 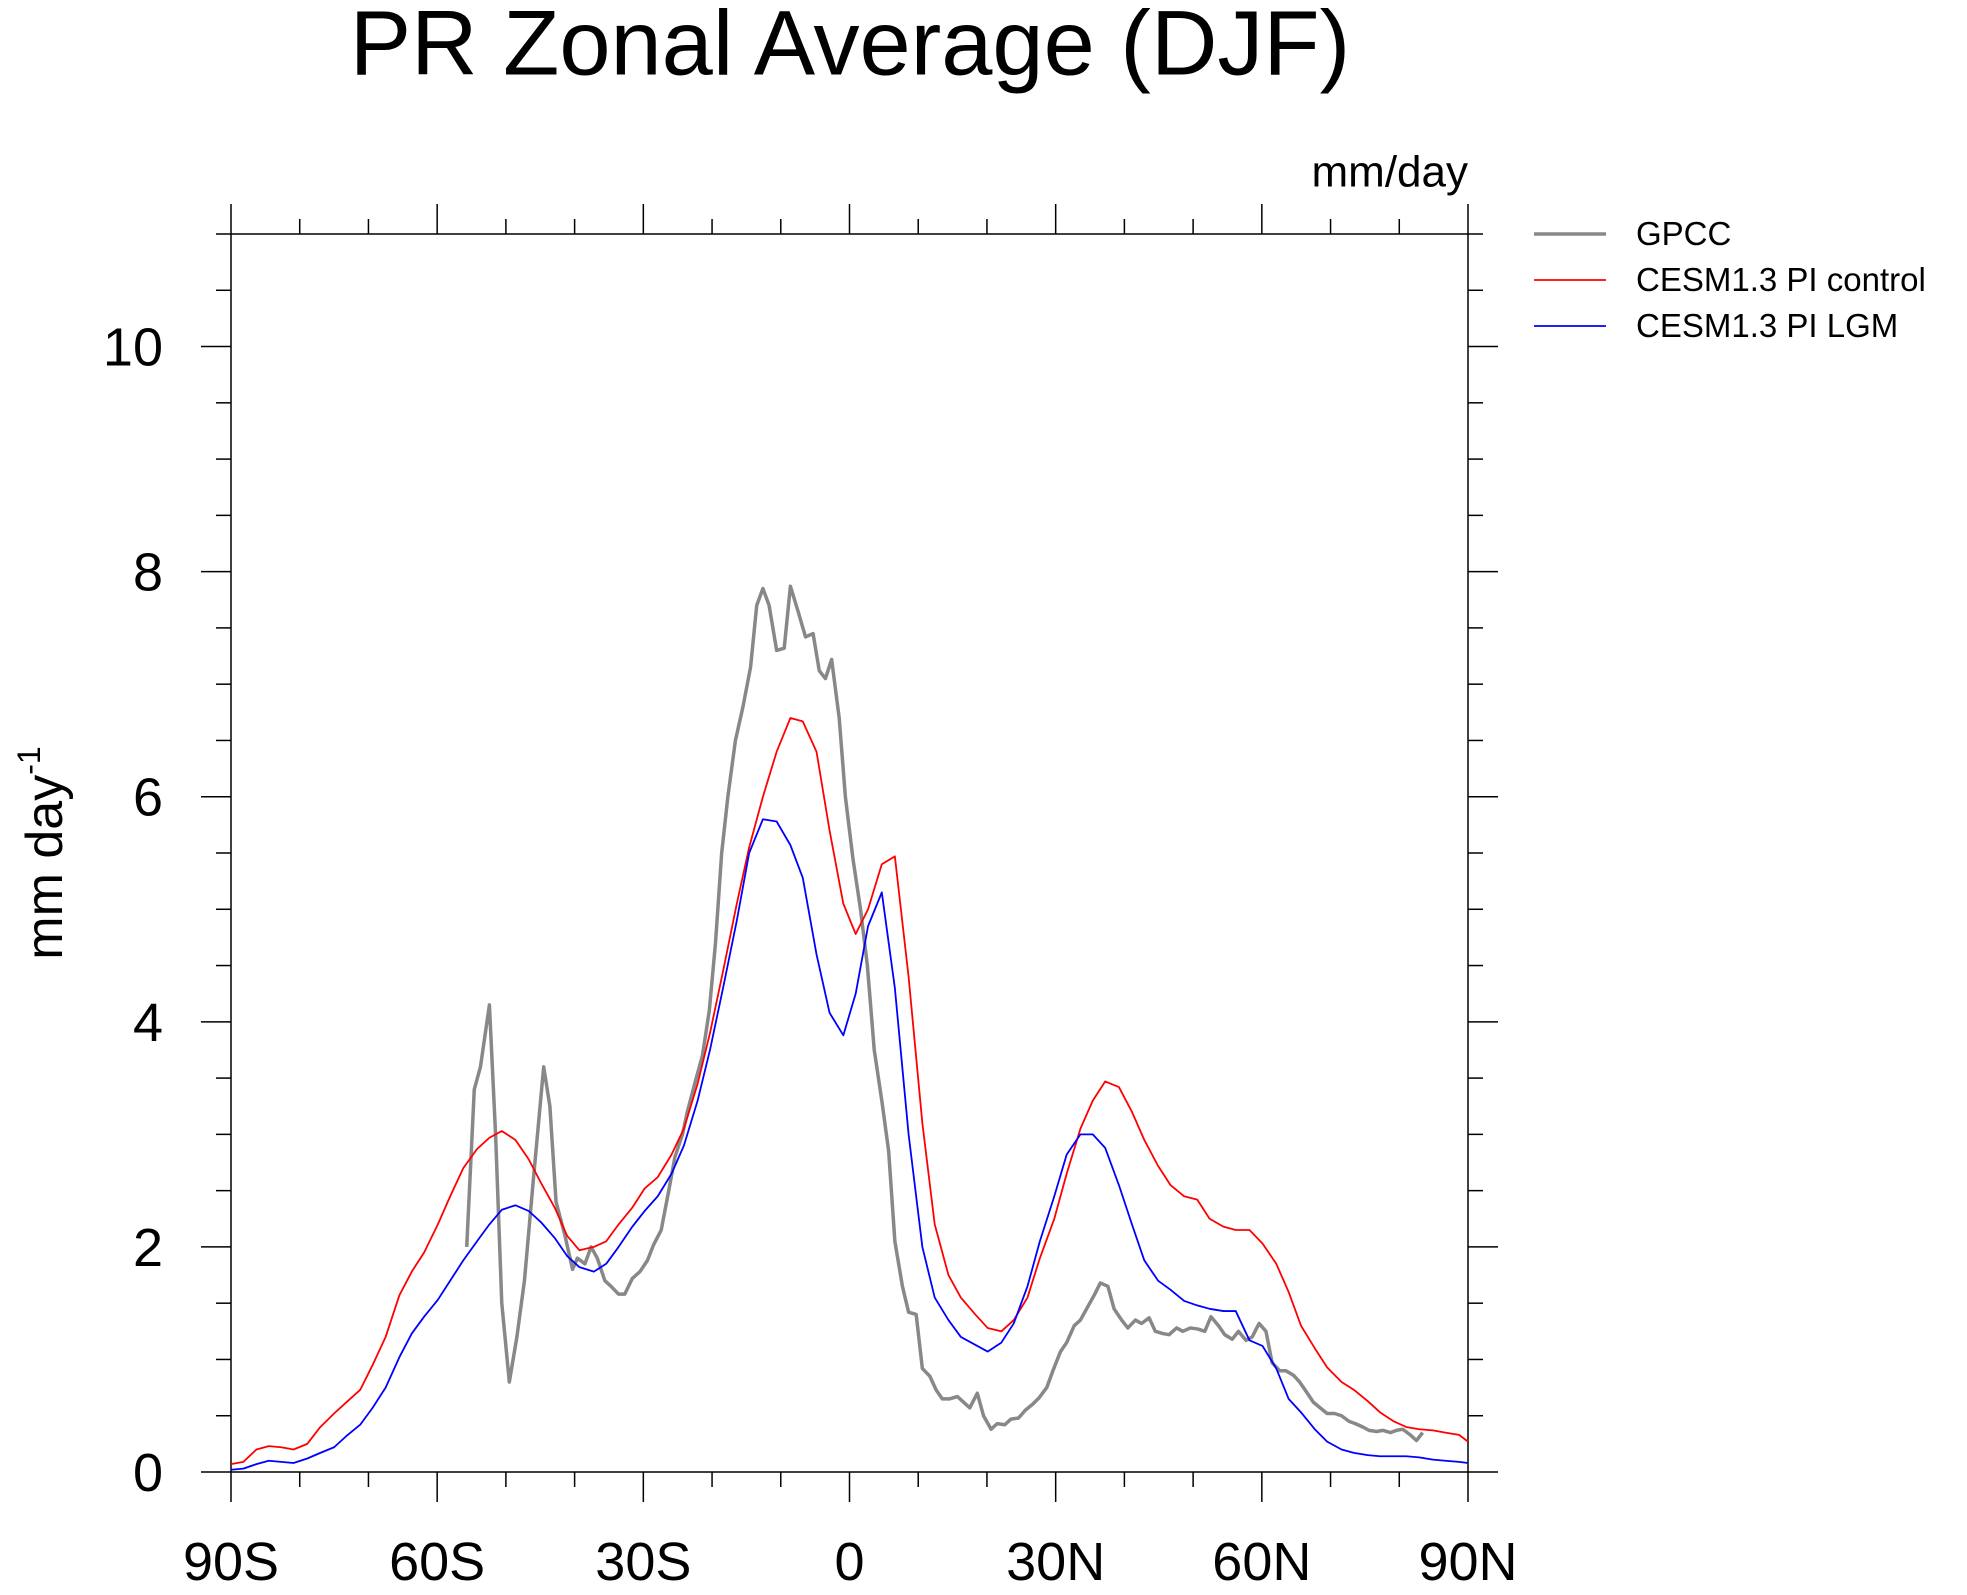 What do you see at coordinates (148, 1248) in the screenshot?
I see `y-tick-label: 2` at bounding box center [148, 1248].